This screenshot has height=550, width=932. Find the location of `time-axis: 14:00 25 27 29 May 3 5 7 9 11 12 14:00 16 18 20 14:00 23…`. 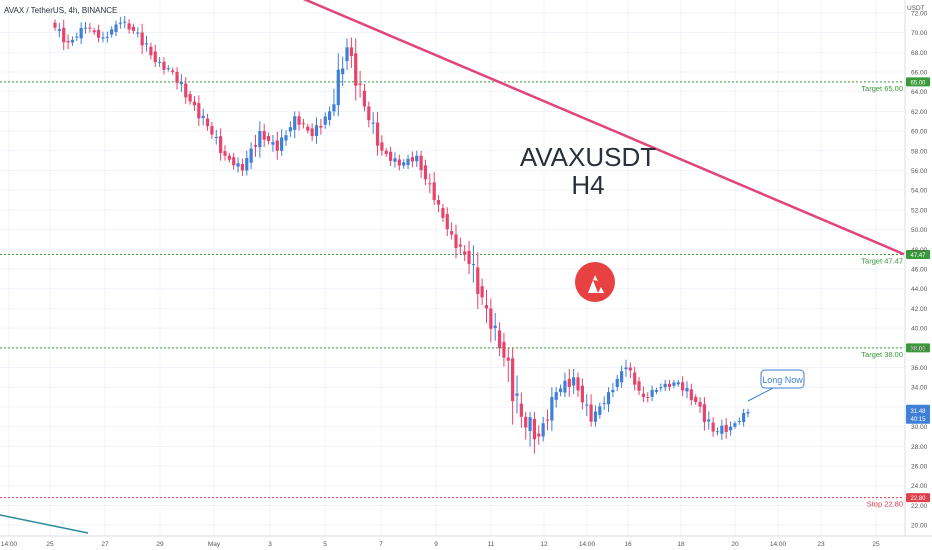

time-axis: 14:00 25 27 29 May 3 5 7 9 11 12 14:00 16 18 20 14:00 23… is located at coordinates (466, 541).